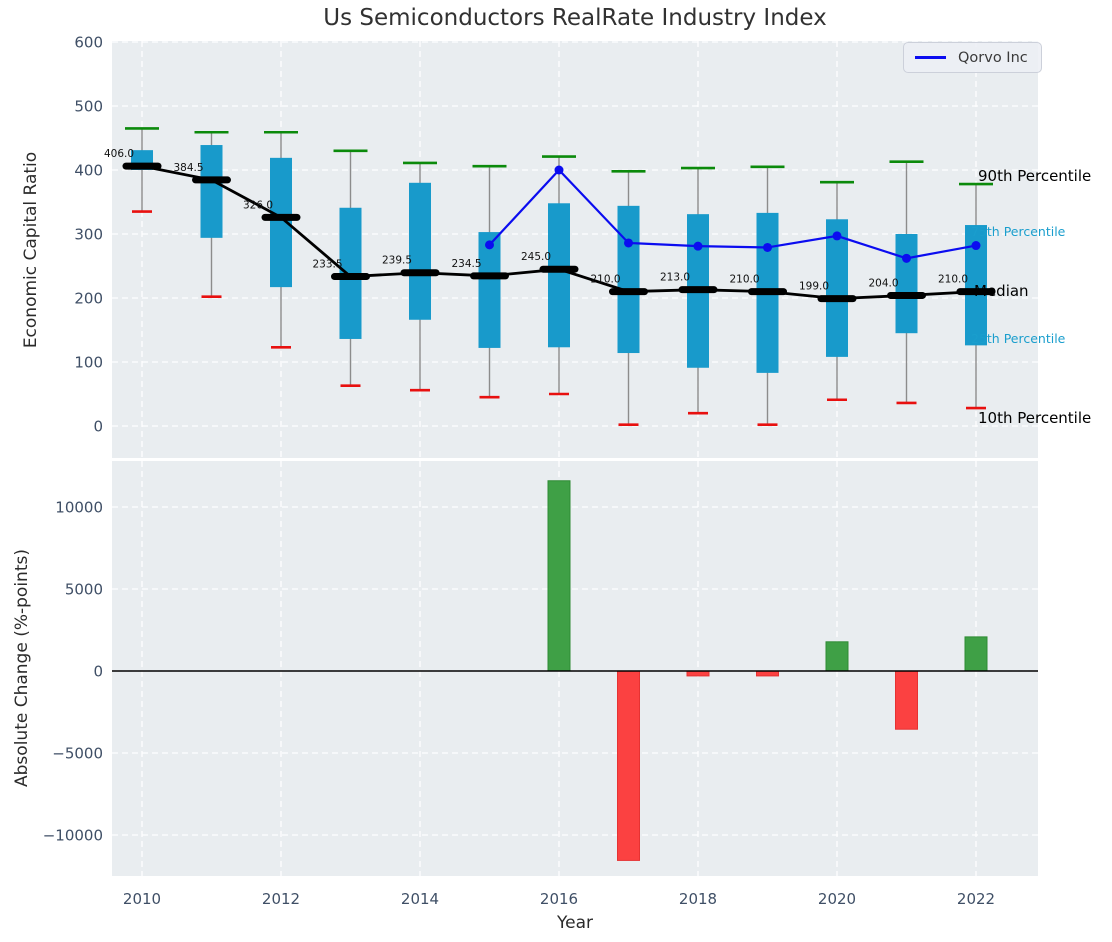 Image resolution: width=1112 pixels, height=942 pixels. What do you see at coordinates (837, 899) in the screenshot?
I see `x-tick-label: 2020` at bounding box center [837, 899].